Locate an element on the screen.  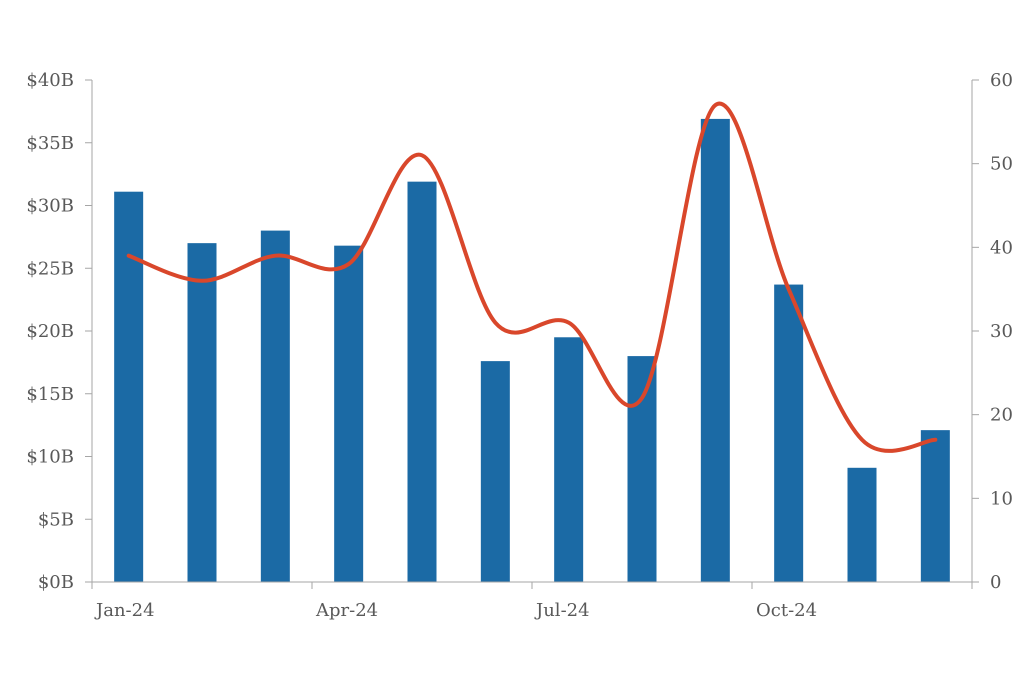
right-axis-tick-label: 0 is located at coordinates (995, 582).